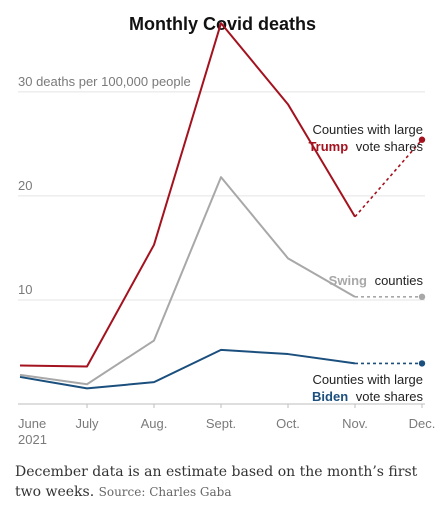 Image resolution: width=445 pixels, height=511 pixels. What do you see at coordinates (365, 138) in the screenshot?
I see `trump-annotation: Counties with large Trump vote shares` at bounding box center [365, 138].